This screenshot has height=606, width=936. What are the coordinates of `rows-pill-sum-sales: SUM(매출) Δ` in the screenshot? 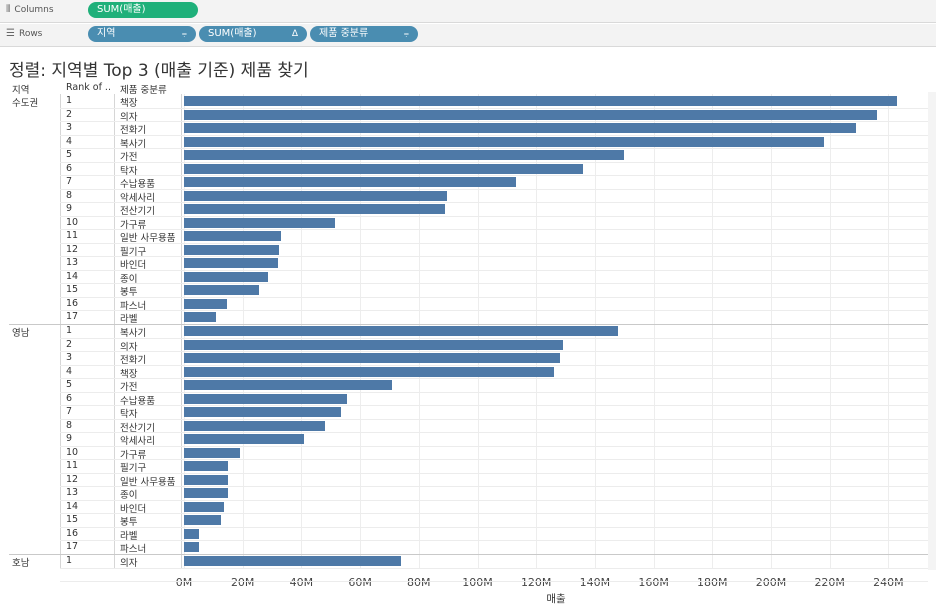 It's located at (253, 34).